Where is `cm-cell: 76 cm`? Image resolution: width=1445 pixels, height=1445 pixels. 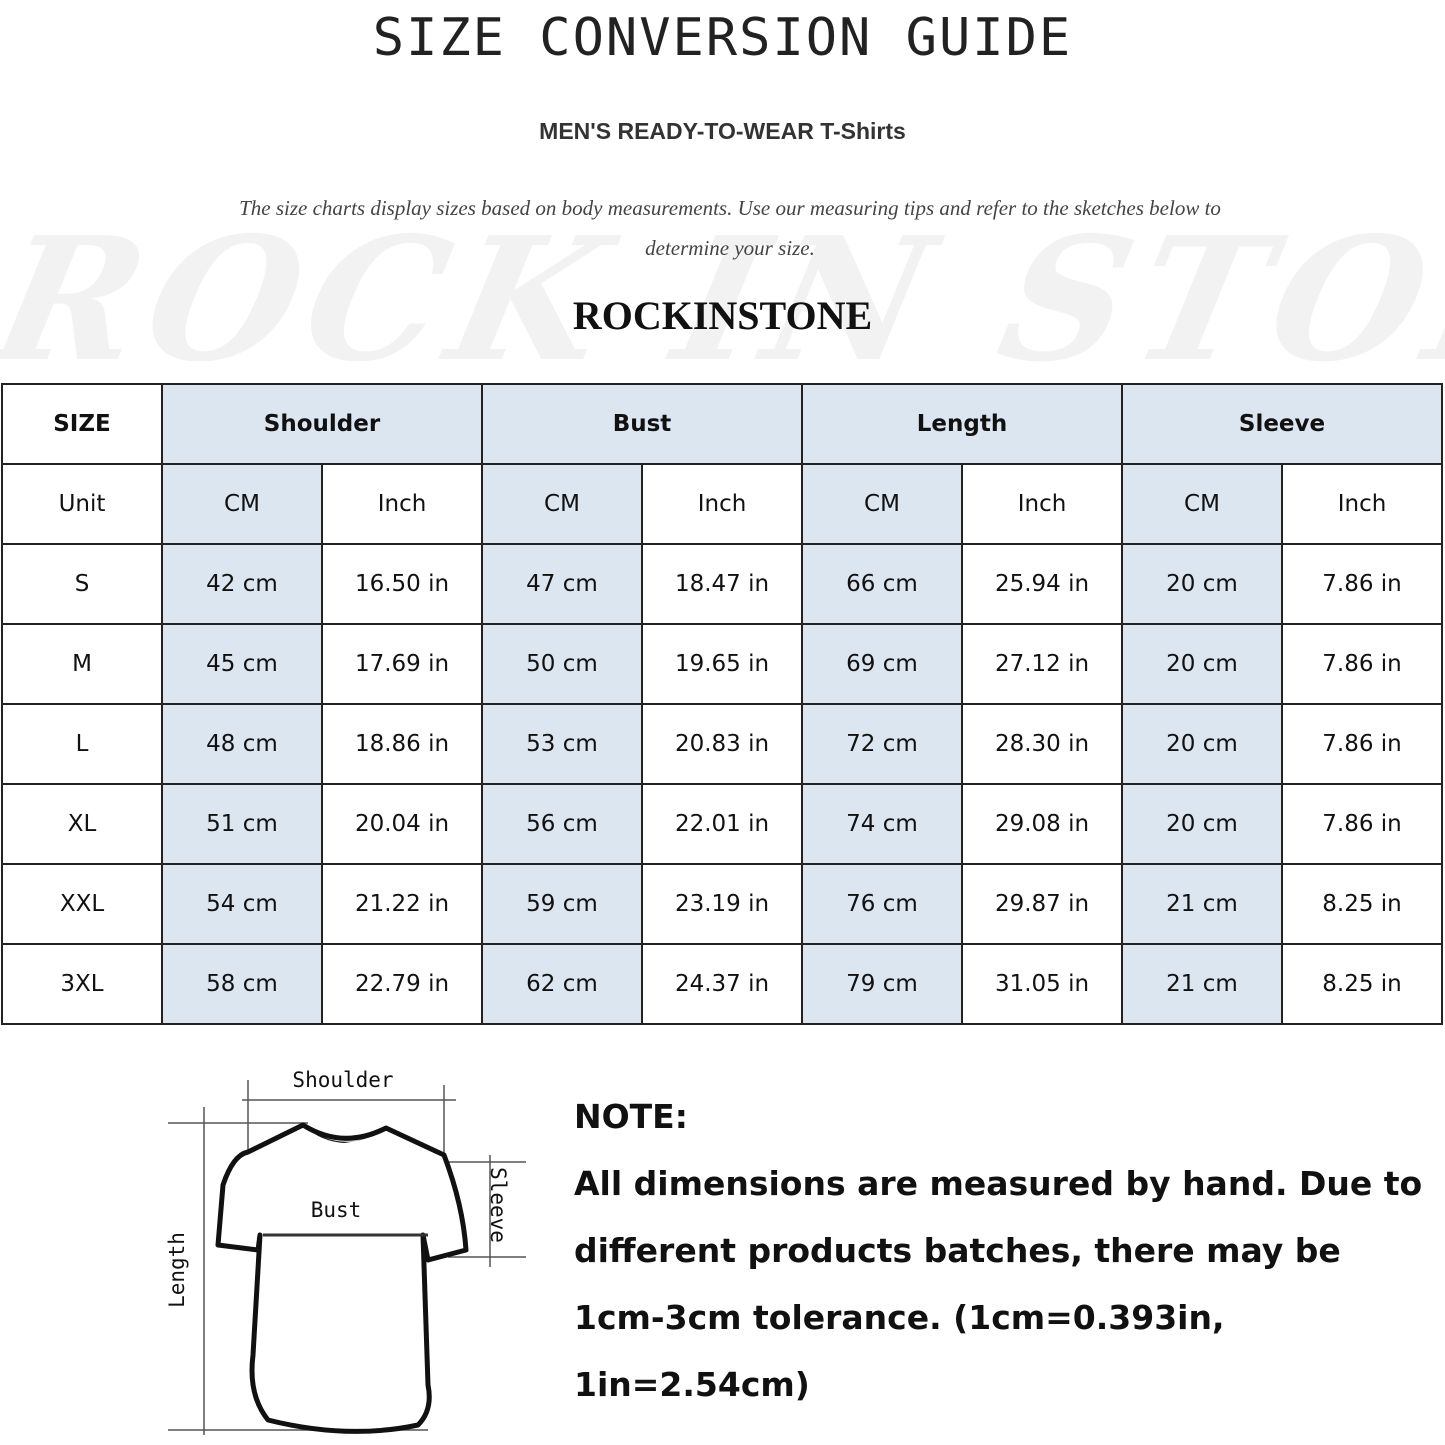
cm-cell: 76 cm is located at coordinates (882, 904).